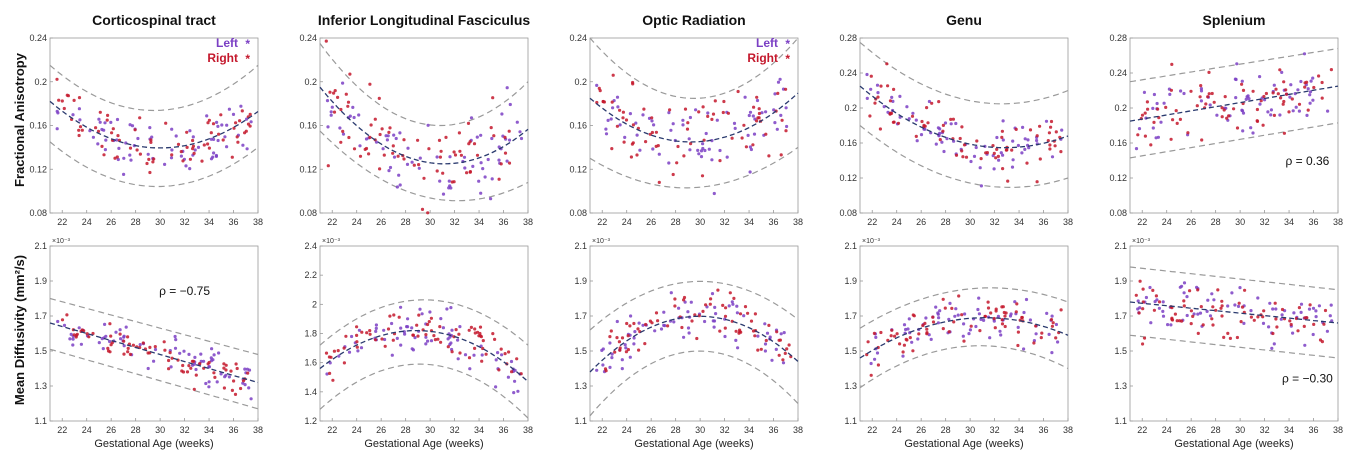 Image resolution: width=1355 pixels, height=454 pixels. I want to click on x-tick-label: 24, so click(357, 430).